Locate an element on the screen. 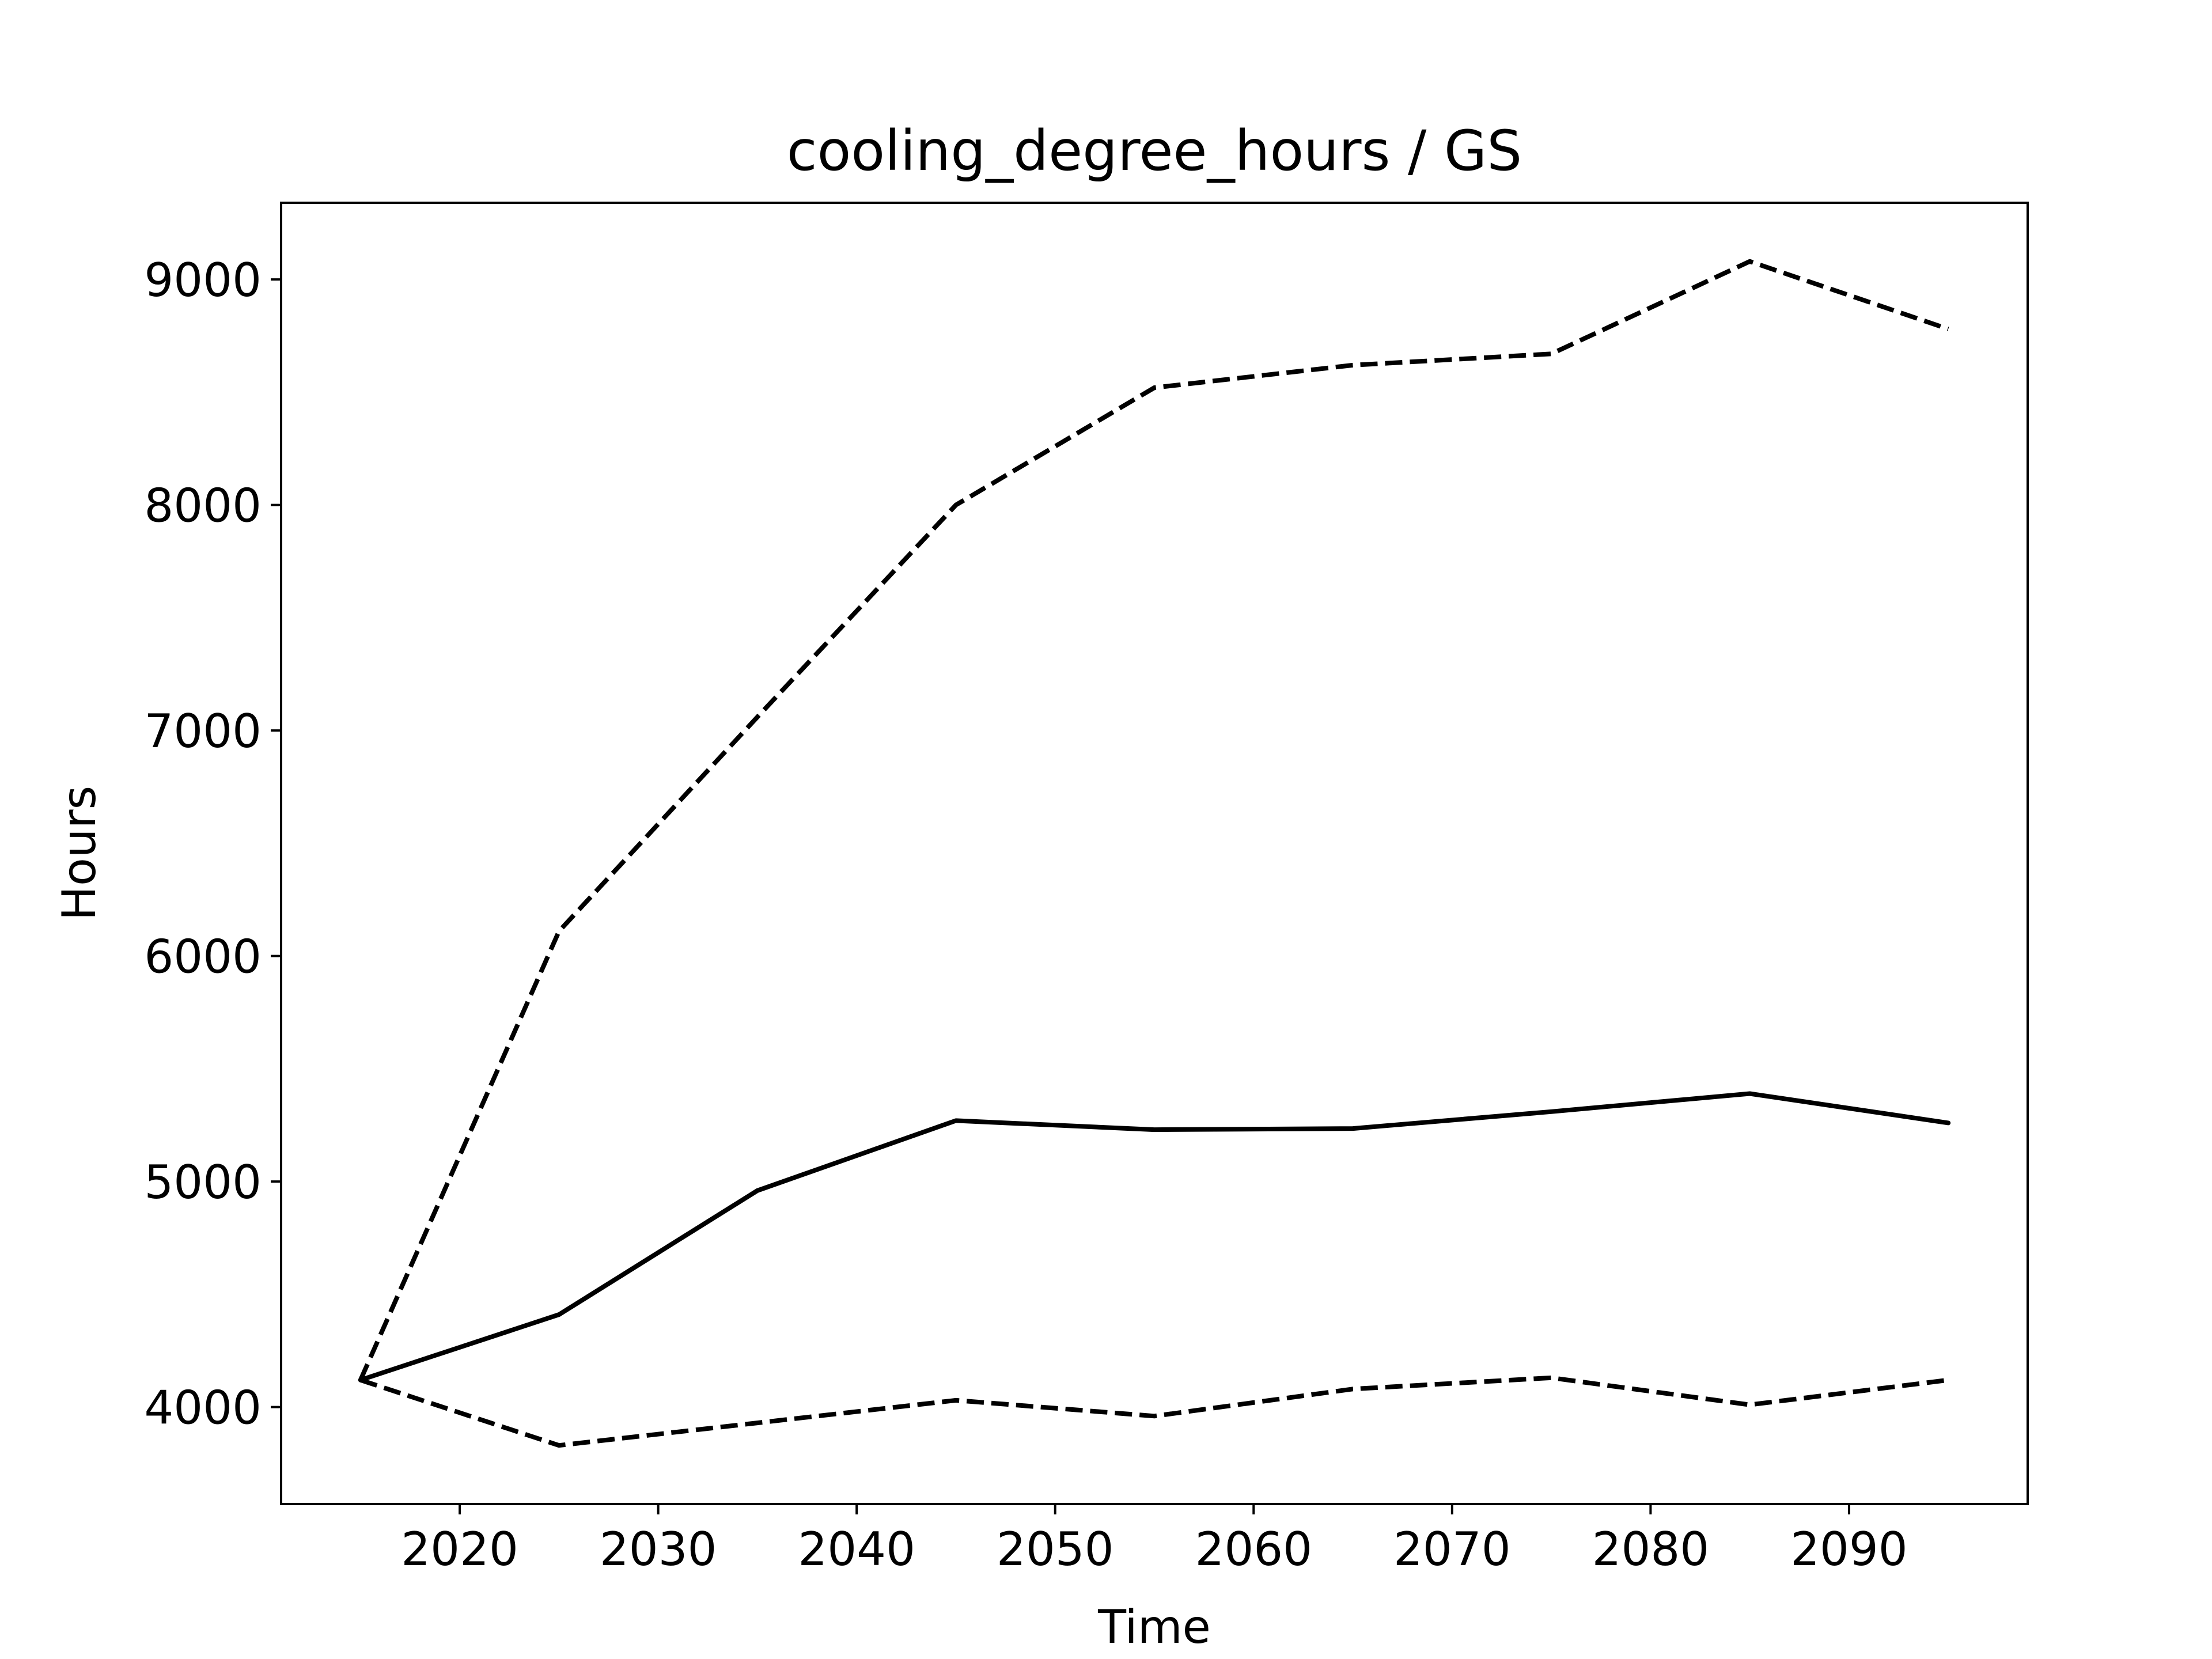 The height and width of the screenshot is (1659, 2212). x-tick-label: 2030 is located at coordinates (658, 1549).